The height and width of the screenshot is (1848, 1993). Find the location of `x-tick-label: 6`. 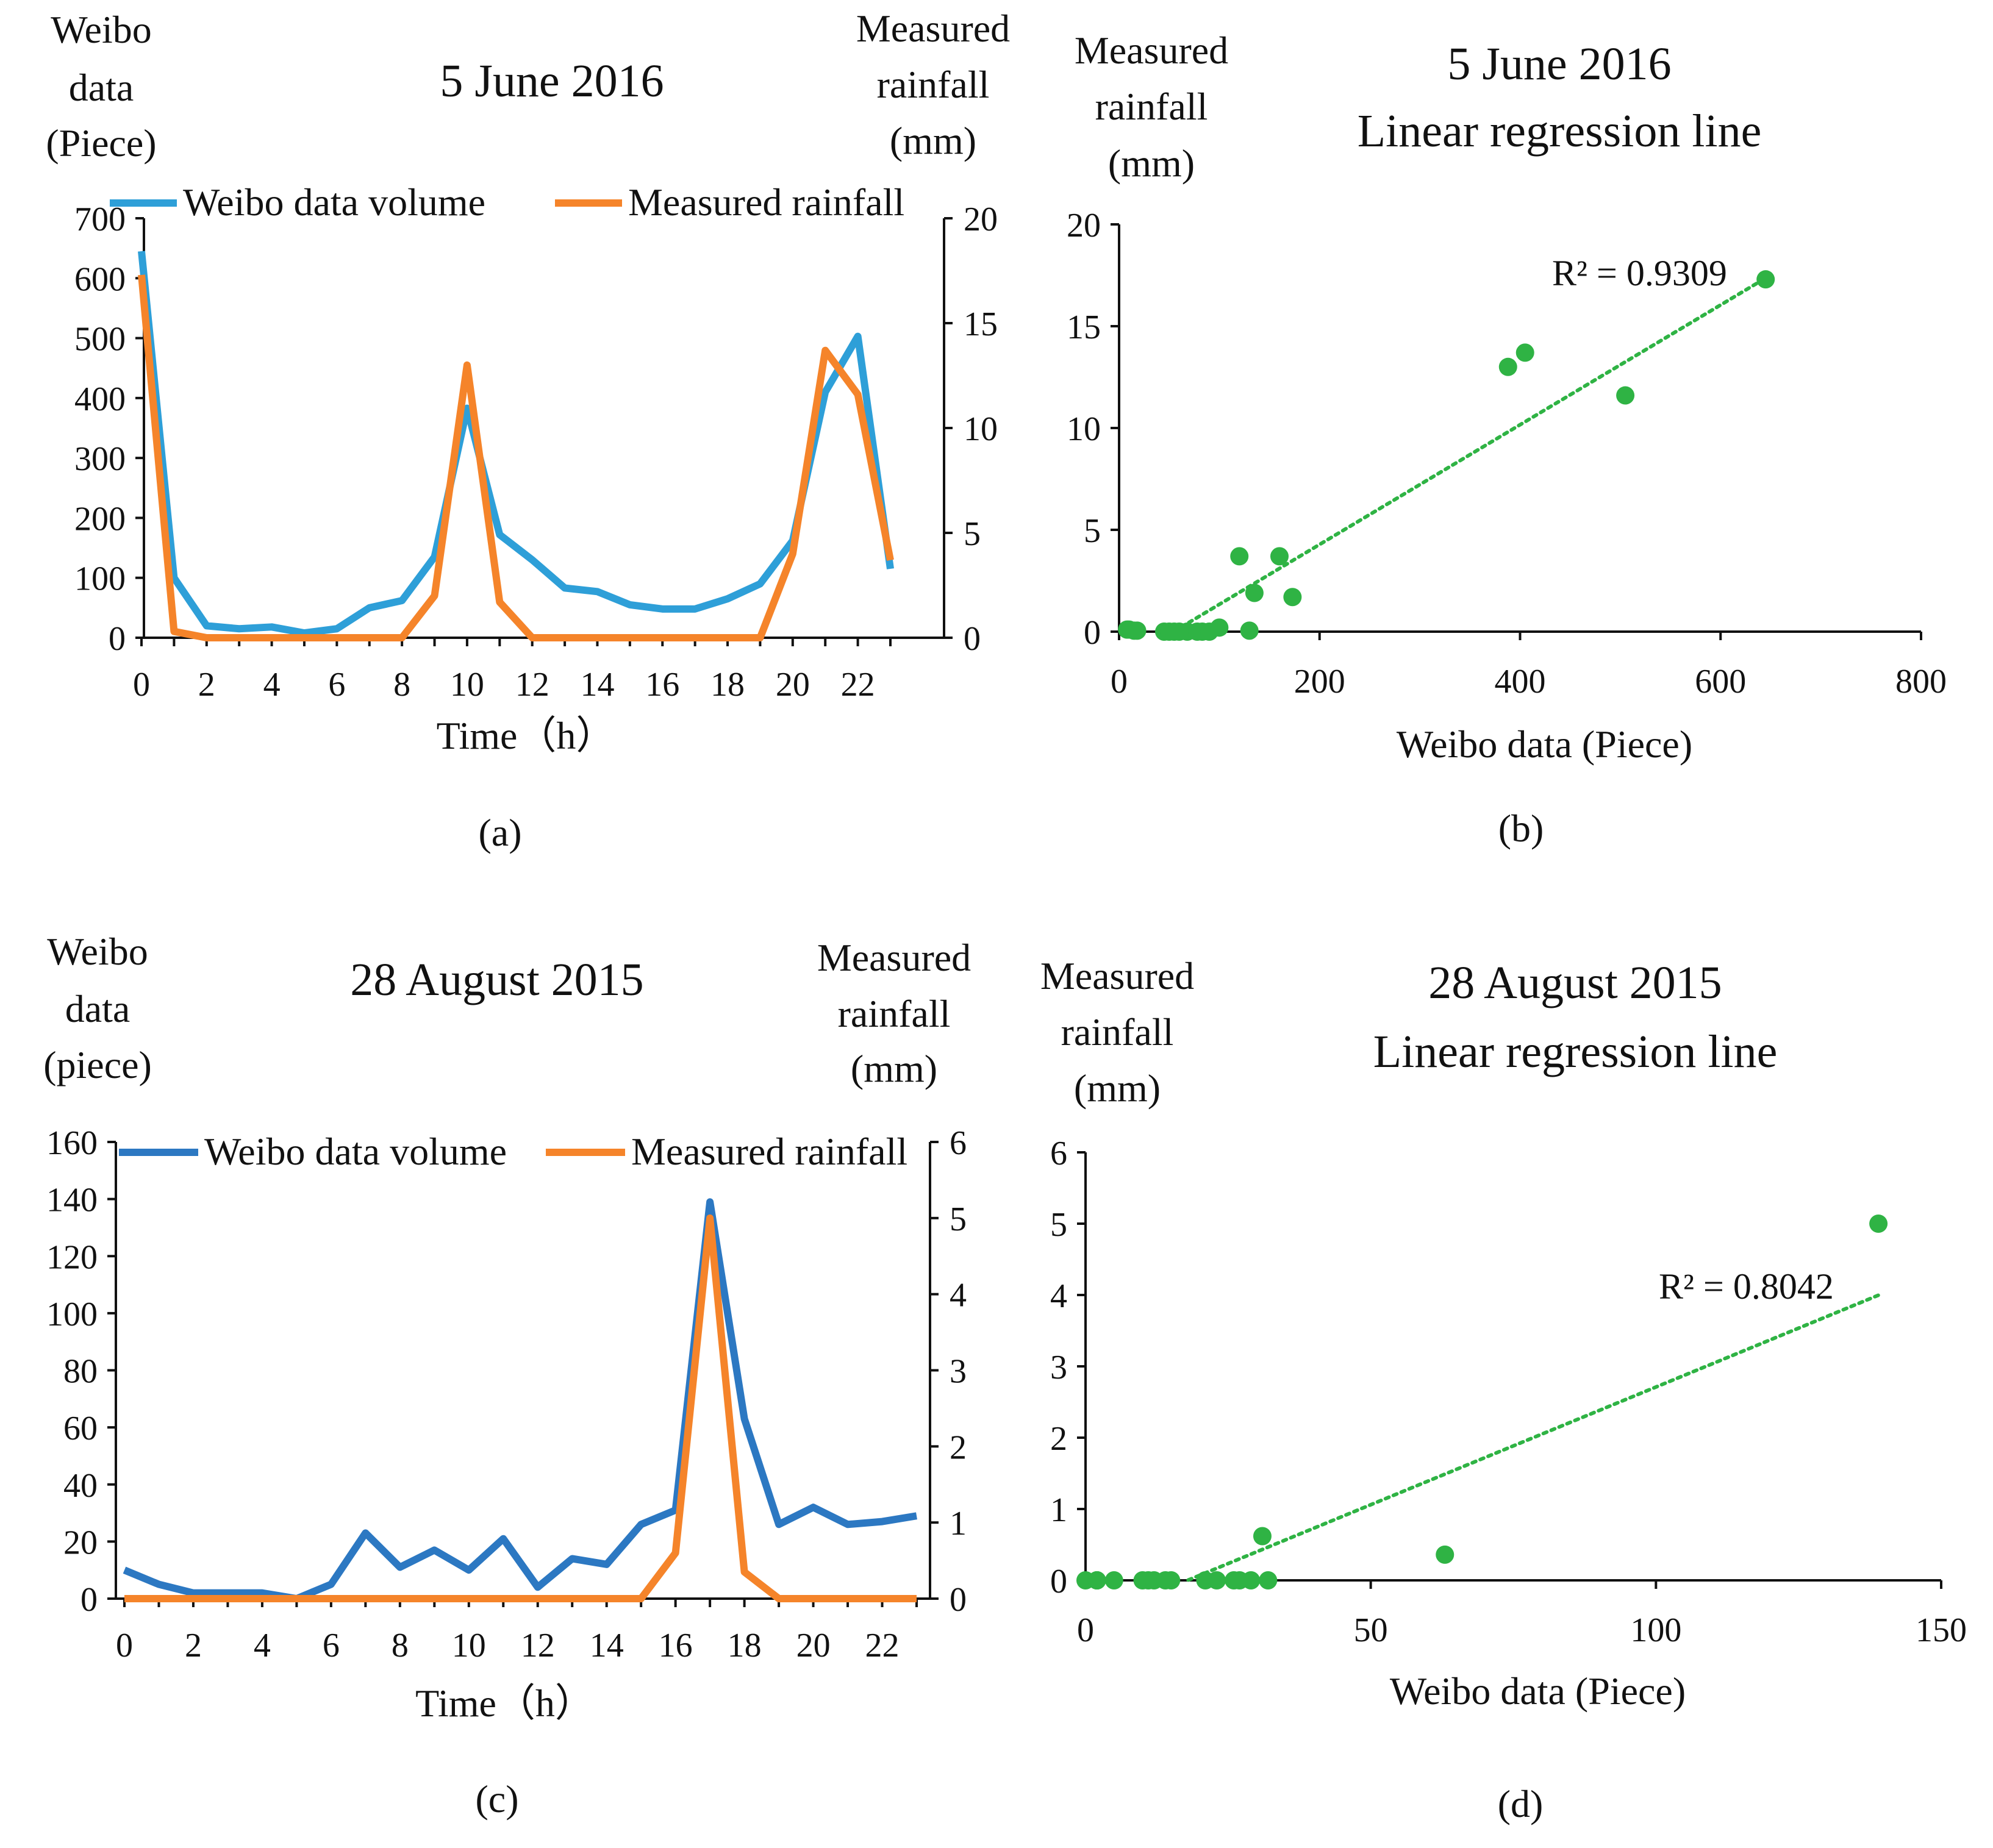

x-tick-label: 6 is located at coordinates (336, 685).